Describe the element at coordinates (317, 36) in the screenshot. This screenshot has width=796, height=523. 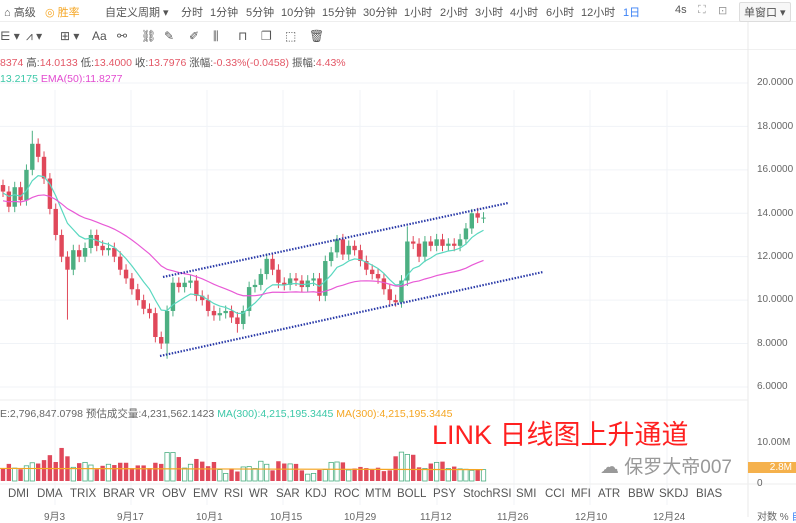
I see `trash-icon: 🗑` at that location.